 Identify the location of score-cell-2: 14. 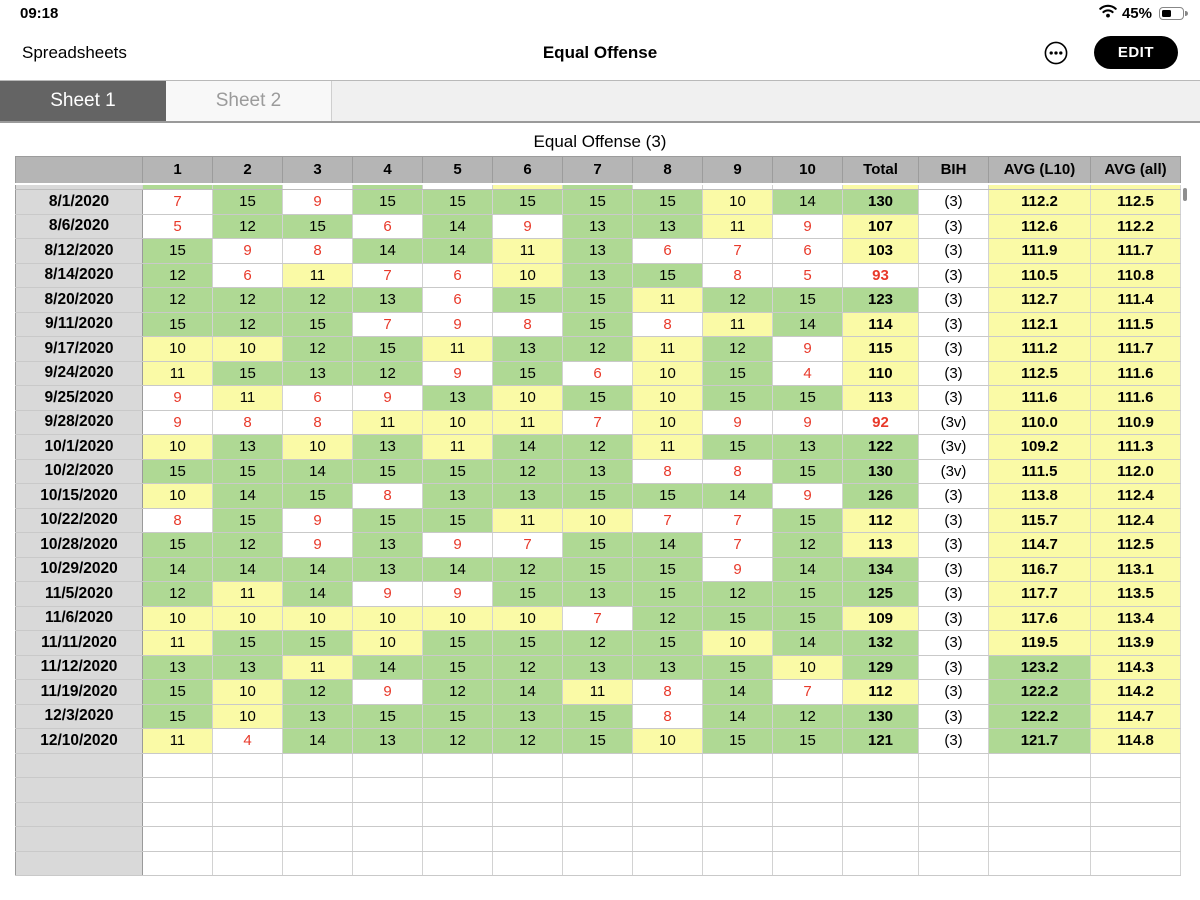
(247, 569).